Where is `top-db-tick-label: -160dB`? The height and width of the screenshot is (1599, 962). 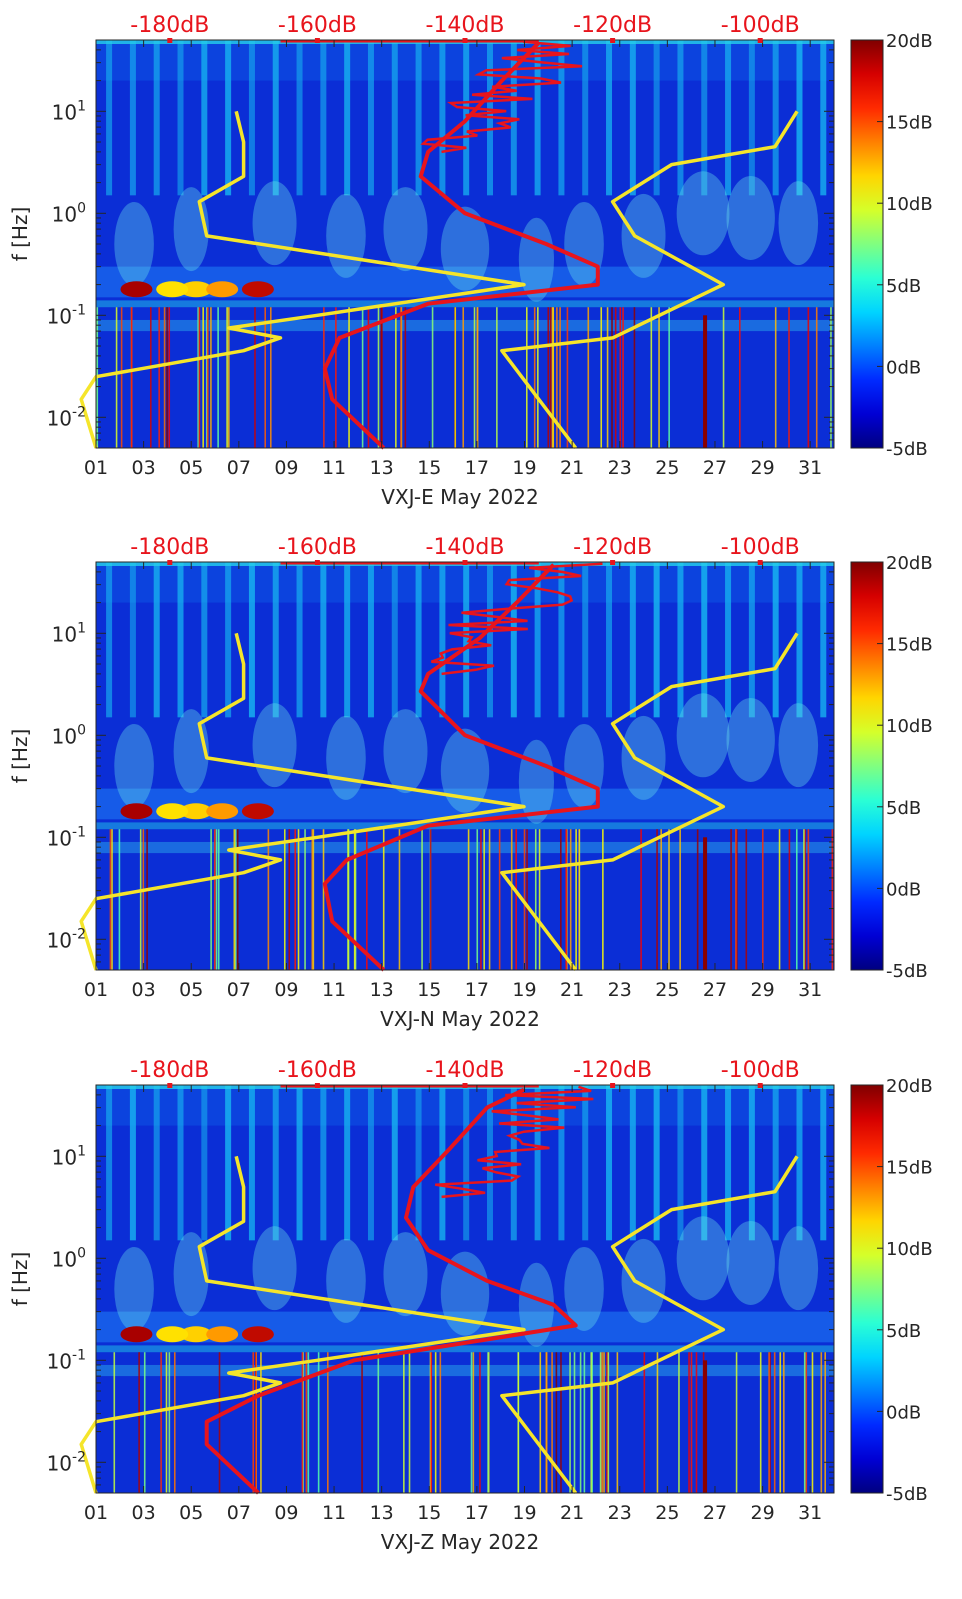
top-db-tick-label: -160dB is located at coordinates (317, 25).